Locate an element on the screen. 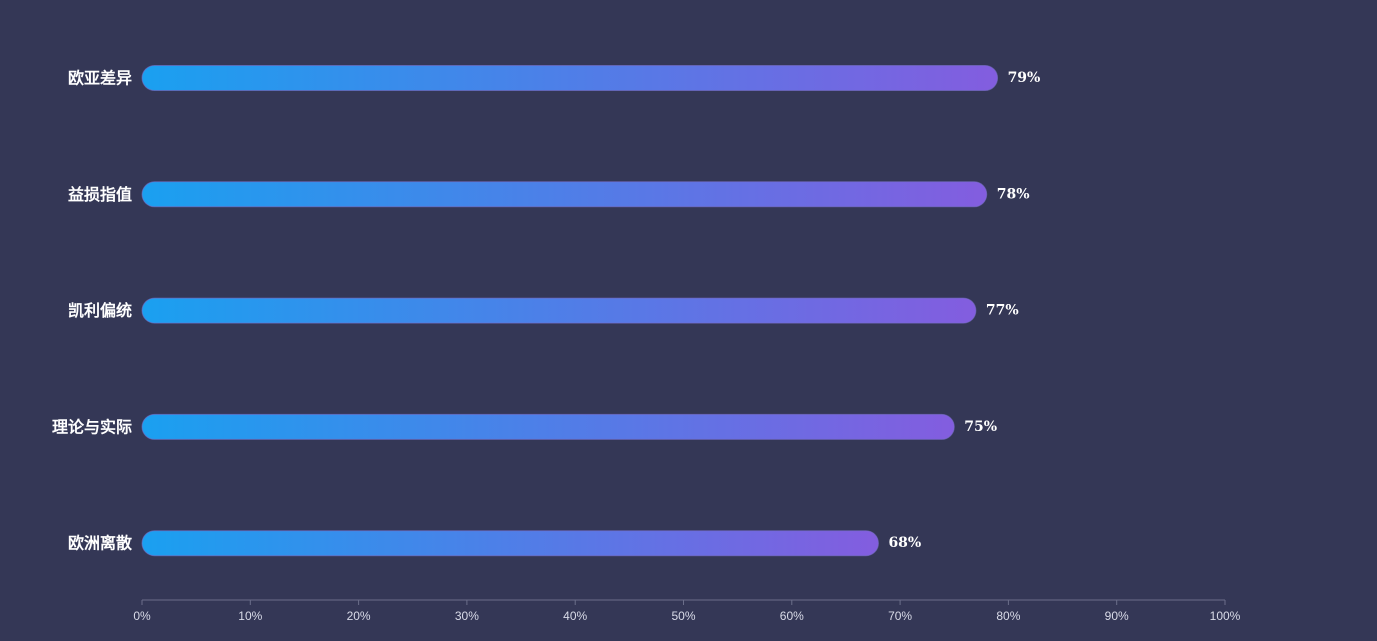 The width and height of the screenshot is (1377, 641). x-tick-label: 30% is located at coordinates (467, 616).